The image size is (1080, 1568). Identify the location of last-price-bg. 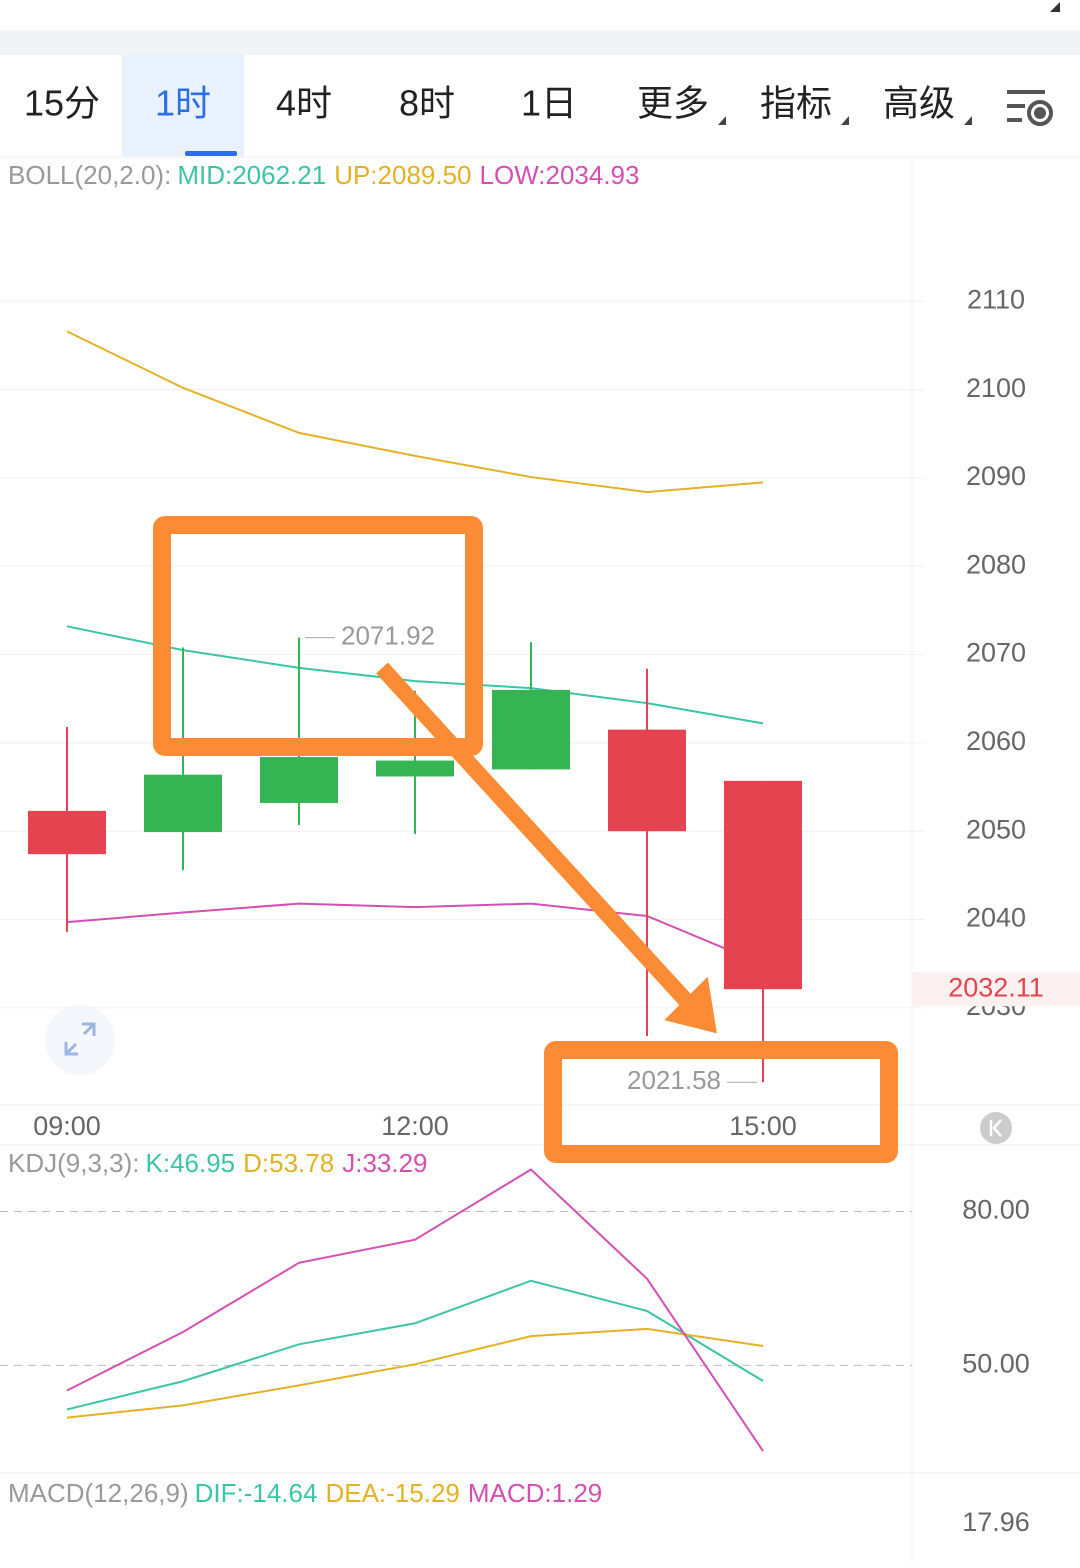
(996, 989).